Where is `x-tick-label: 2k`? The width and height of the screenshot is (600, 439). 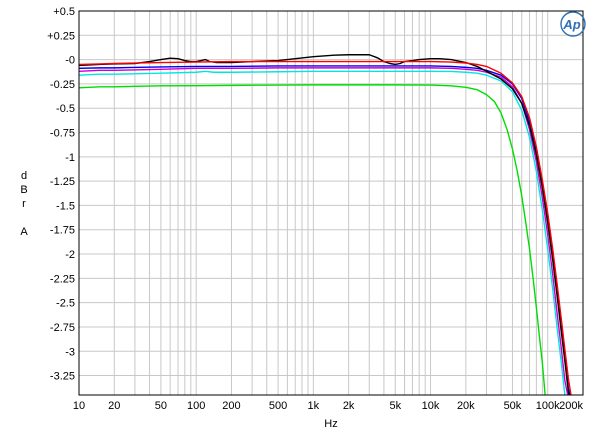
x-tick-label: 2k is located at coordinates (349, 406).